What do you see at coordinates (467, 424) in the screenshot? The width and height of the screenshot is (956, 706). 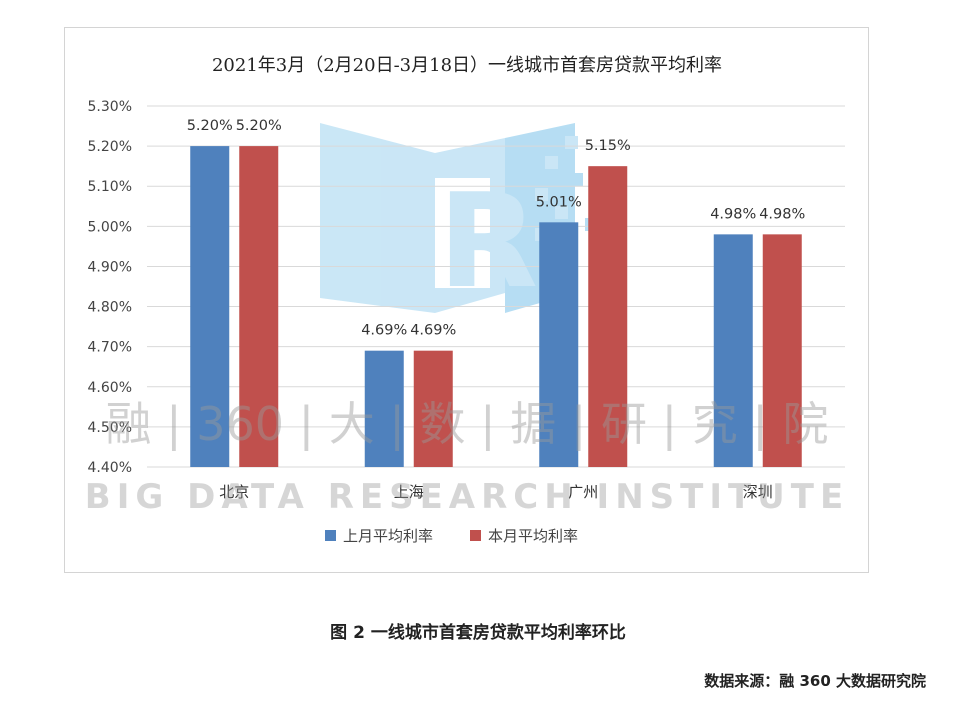 I see `watermark-cn: 融 | 360 | 大 | 数 | 据 | 研 | 究 | 院` at bounding box center [467, 424].